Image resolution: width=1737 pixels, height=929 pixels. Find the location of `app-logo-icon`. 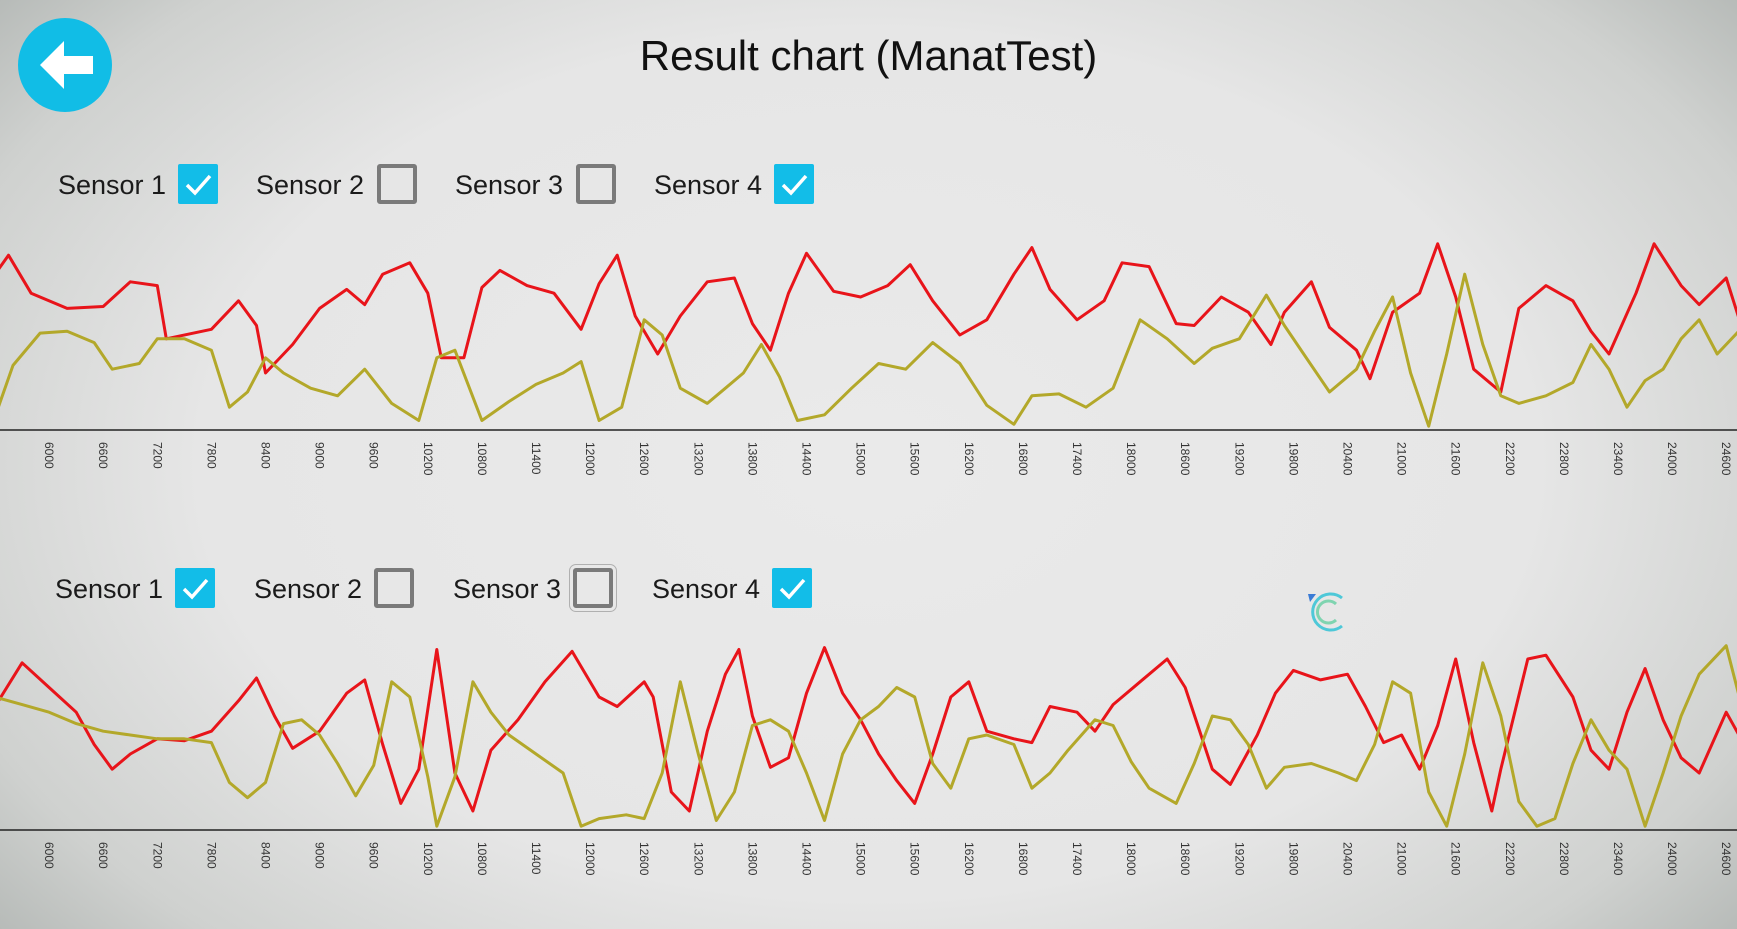

app-logo-icon is located at coordinates (1325, 612).